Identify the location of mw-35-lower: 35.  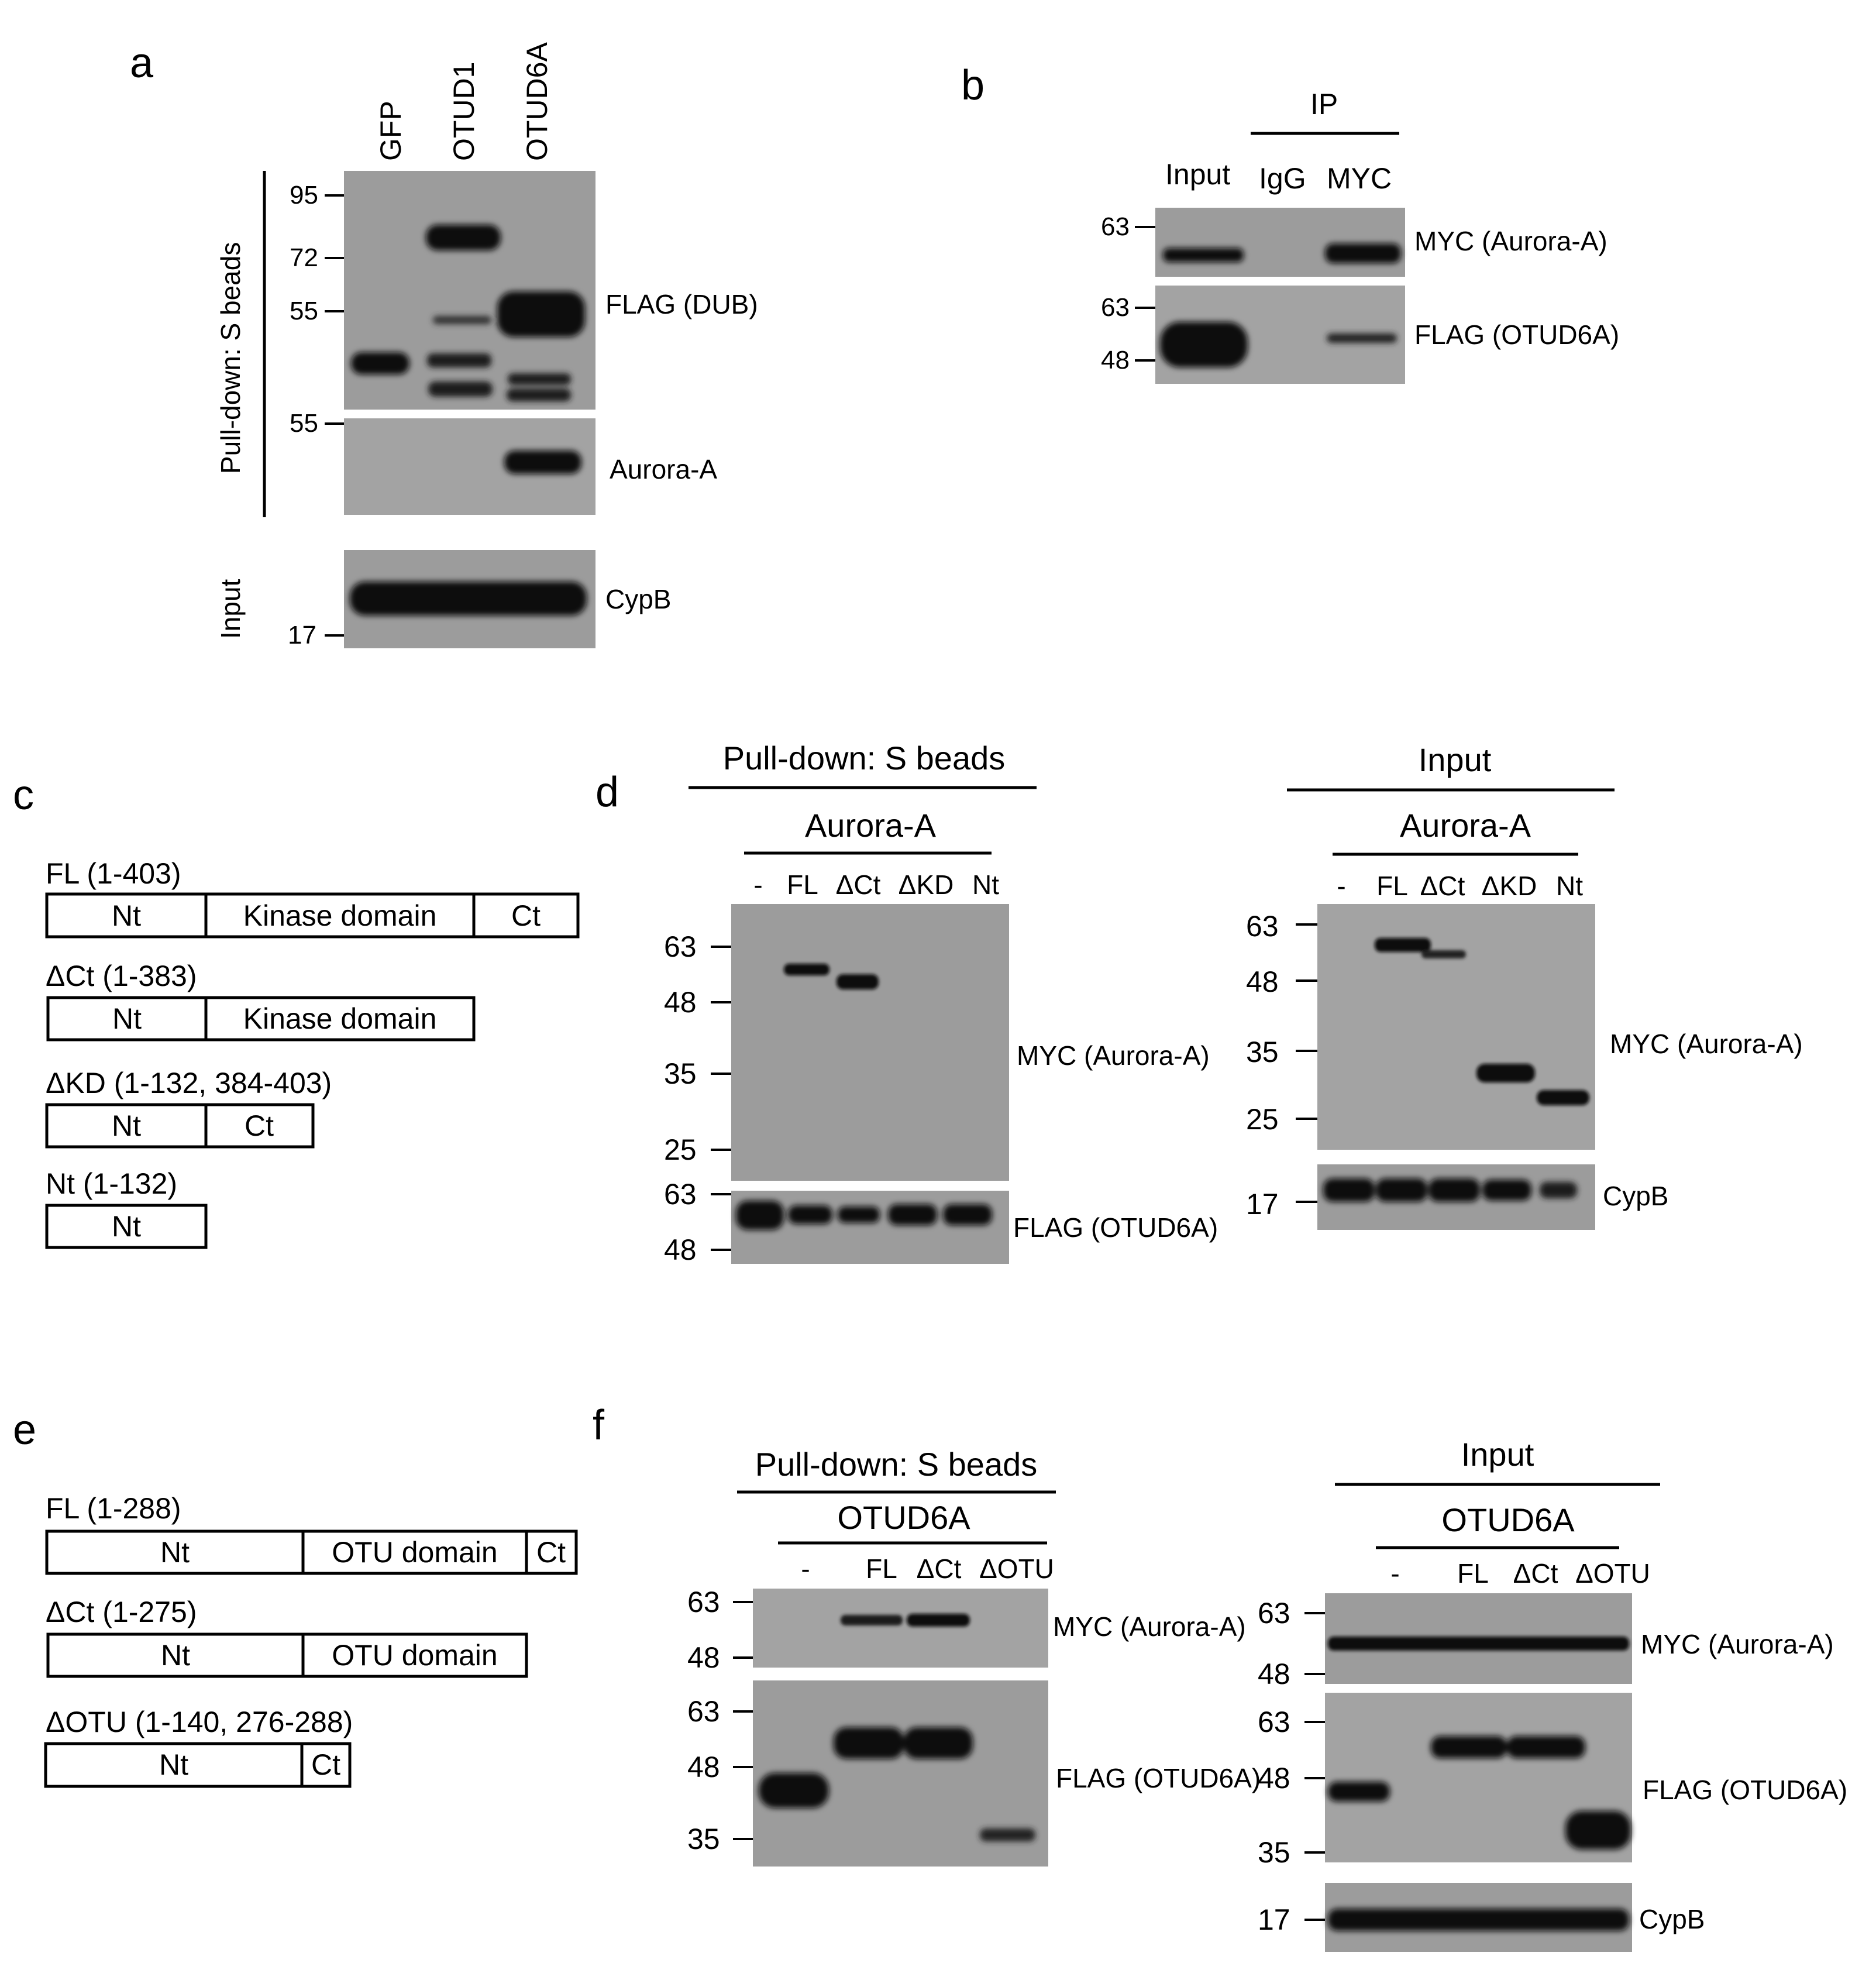
(703, 1839).